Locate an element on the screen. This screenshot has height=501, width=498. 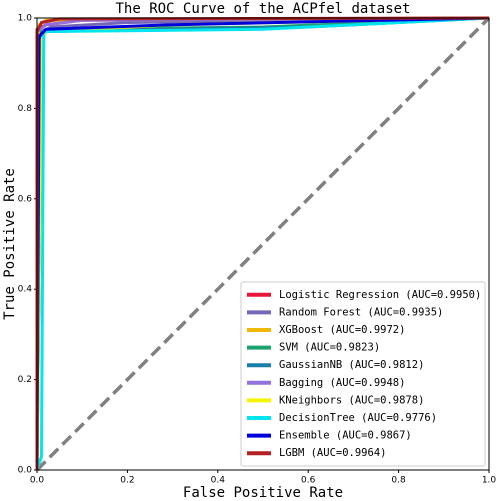
y-tick-label: 0.4 is located at coordinates (25, 290).